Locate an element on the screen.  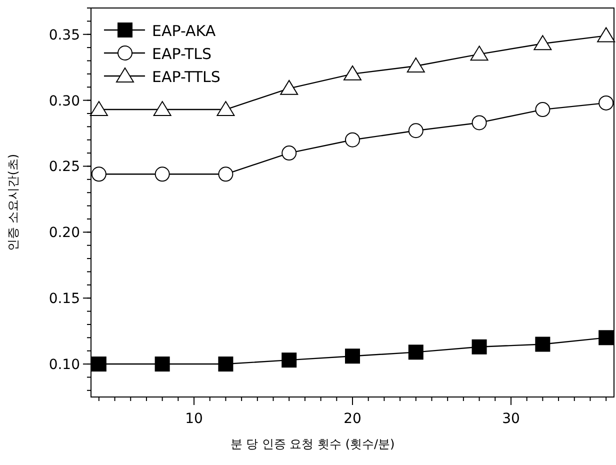
y-tick-label: 0.10 is located at coordinates (64, 365).